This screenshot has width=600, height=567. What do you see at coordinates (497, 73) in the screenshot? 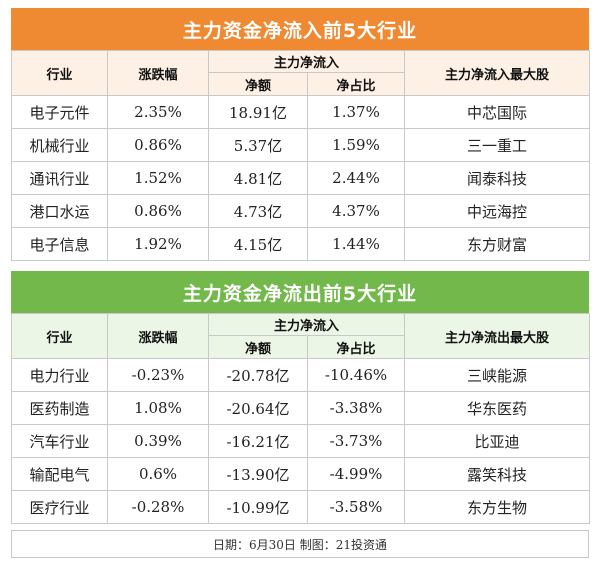
I see `header-top-stock: 主力净流入最大股` at bounding box center [497, 73].